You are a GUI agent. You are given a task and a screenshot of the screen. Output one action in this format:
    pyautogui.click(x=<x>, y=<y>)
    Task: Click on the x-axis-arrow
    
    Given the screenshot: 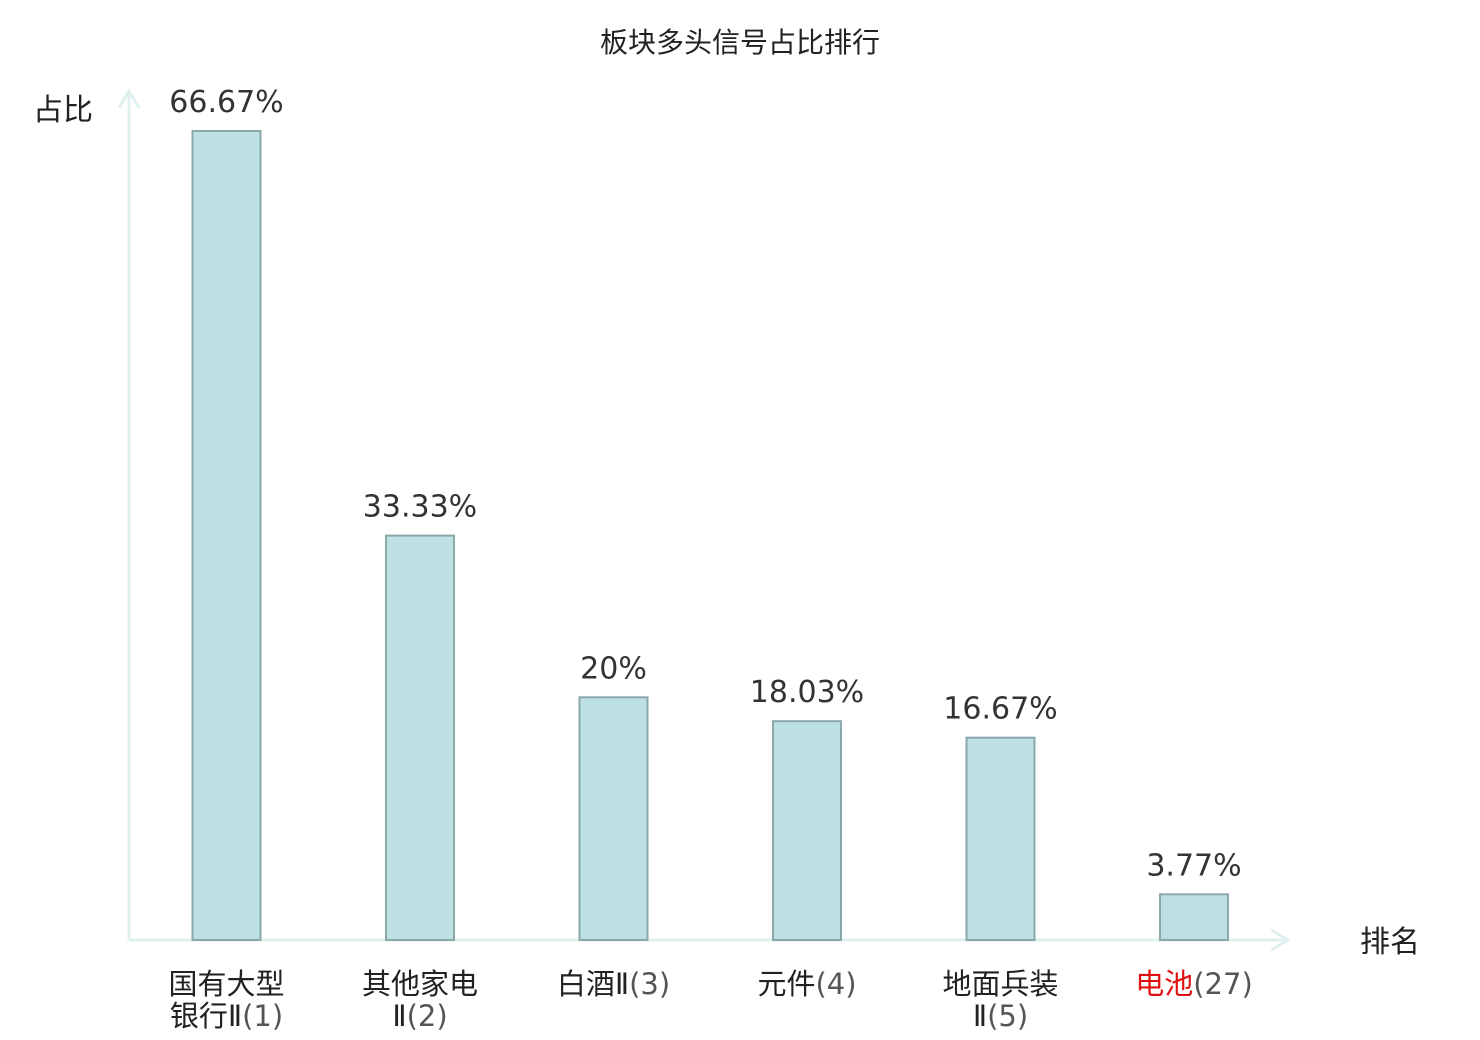 What is the action you would take?
    pyautogui.click(x=1280, y=940)
    